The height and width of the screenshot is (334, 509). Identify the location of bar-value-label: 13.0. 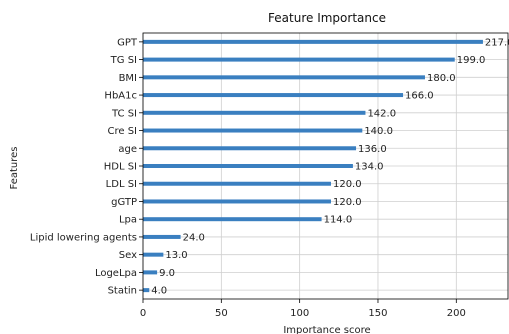
(176, 255).